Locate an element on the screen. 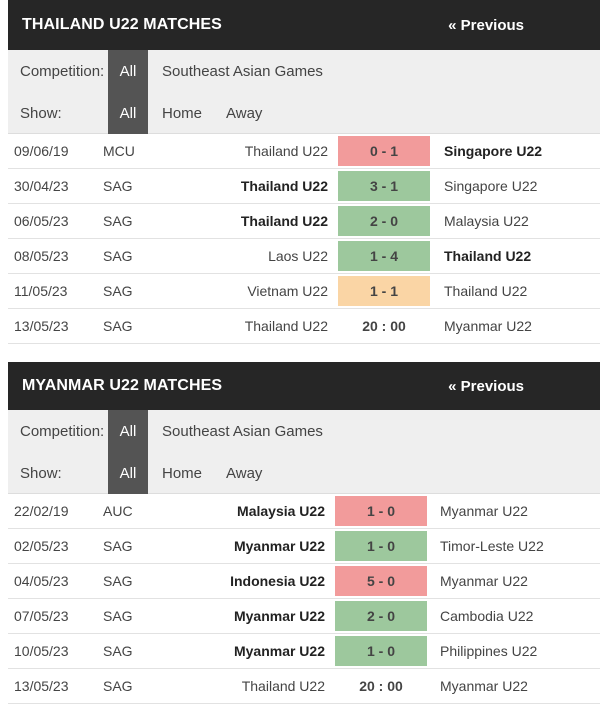 This screenshot has width=600, height=712. match-date: 10/05/23 is located at coordinates (41, 651).